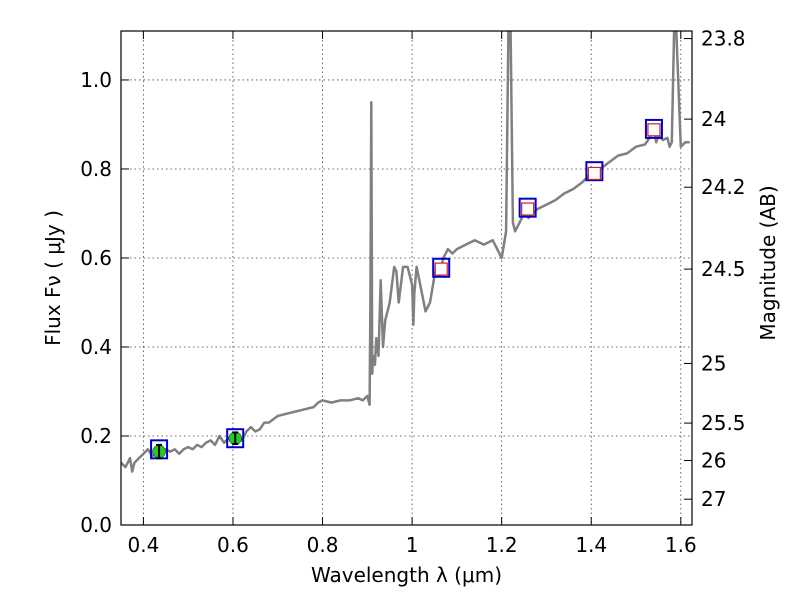 The width and height of the screenshot is (800, 600). Describe the element at coordinates (591, 545) in the screenshot. I see `x-tick-label: 1.4` at that location.